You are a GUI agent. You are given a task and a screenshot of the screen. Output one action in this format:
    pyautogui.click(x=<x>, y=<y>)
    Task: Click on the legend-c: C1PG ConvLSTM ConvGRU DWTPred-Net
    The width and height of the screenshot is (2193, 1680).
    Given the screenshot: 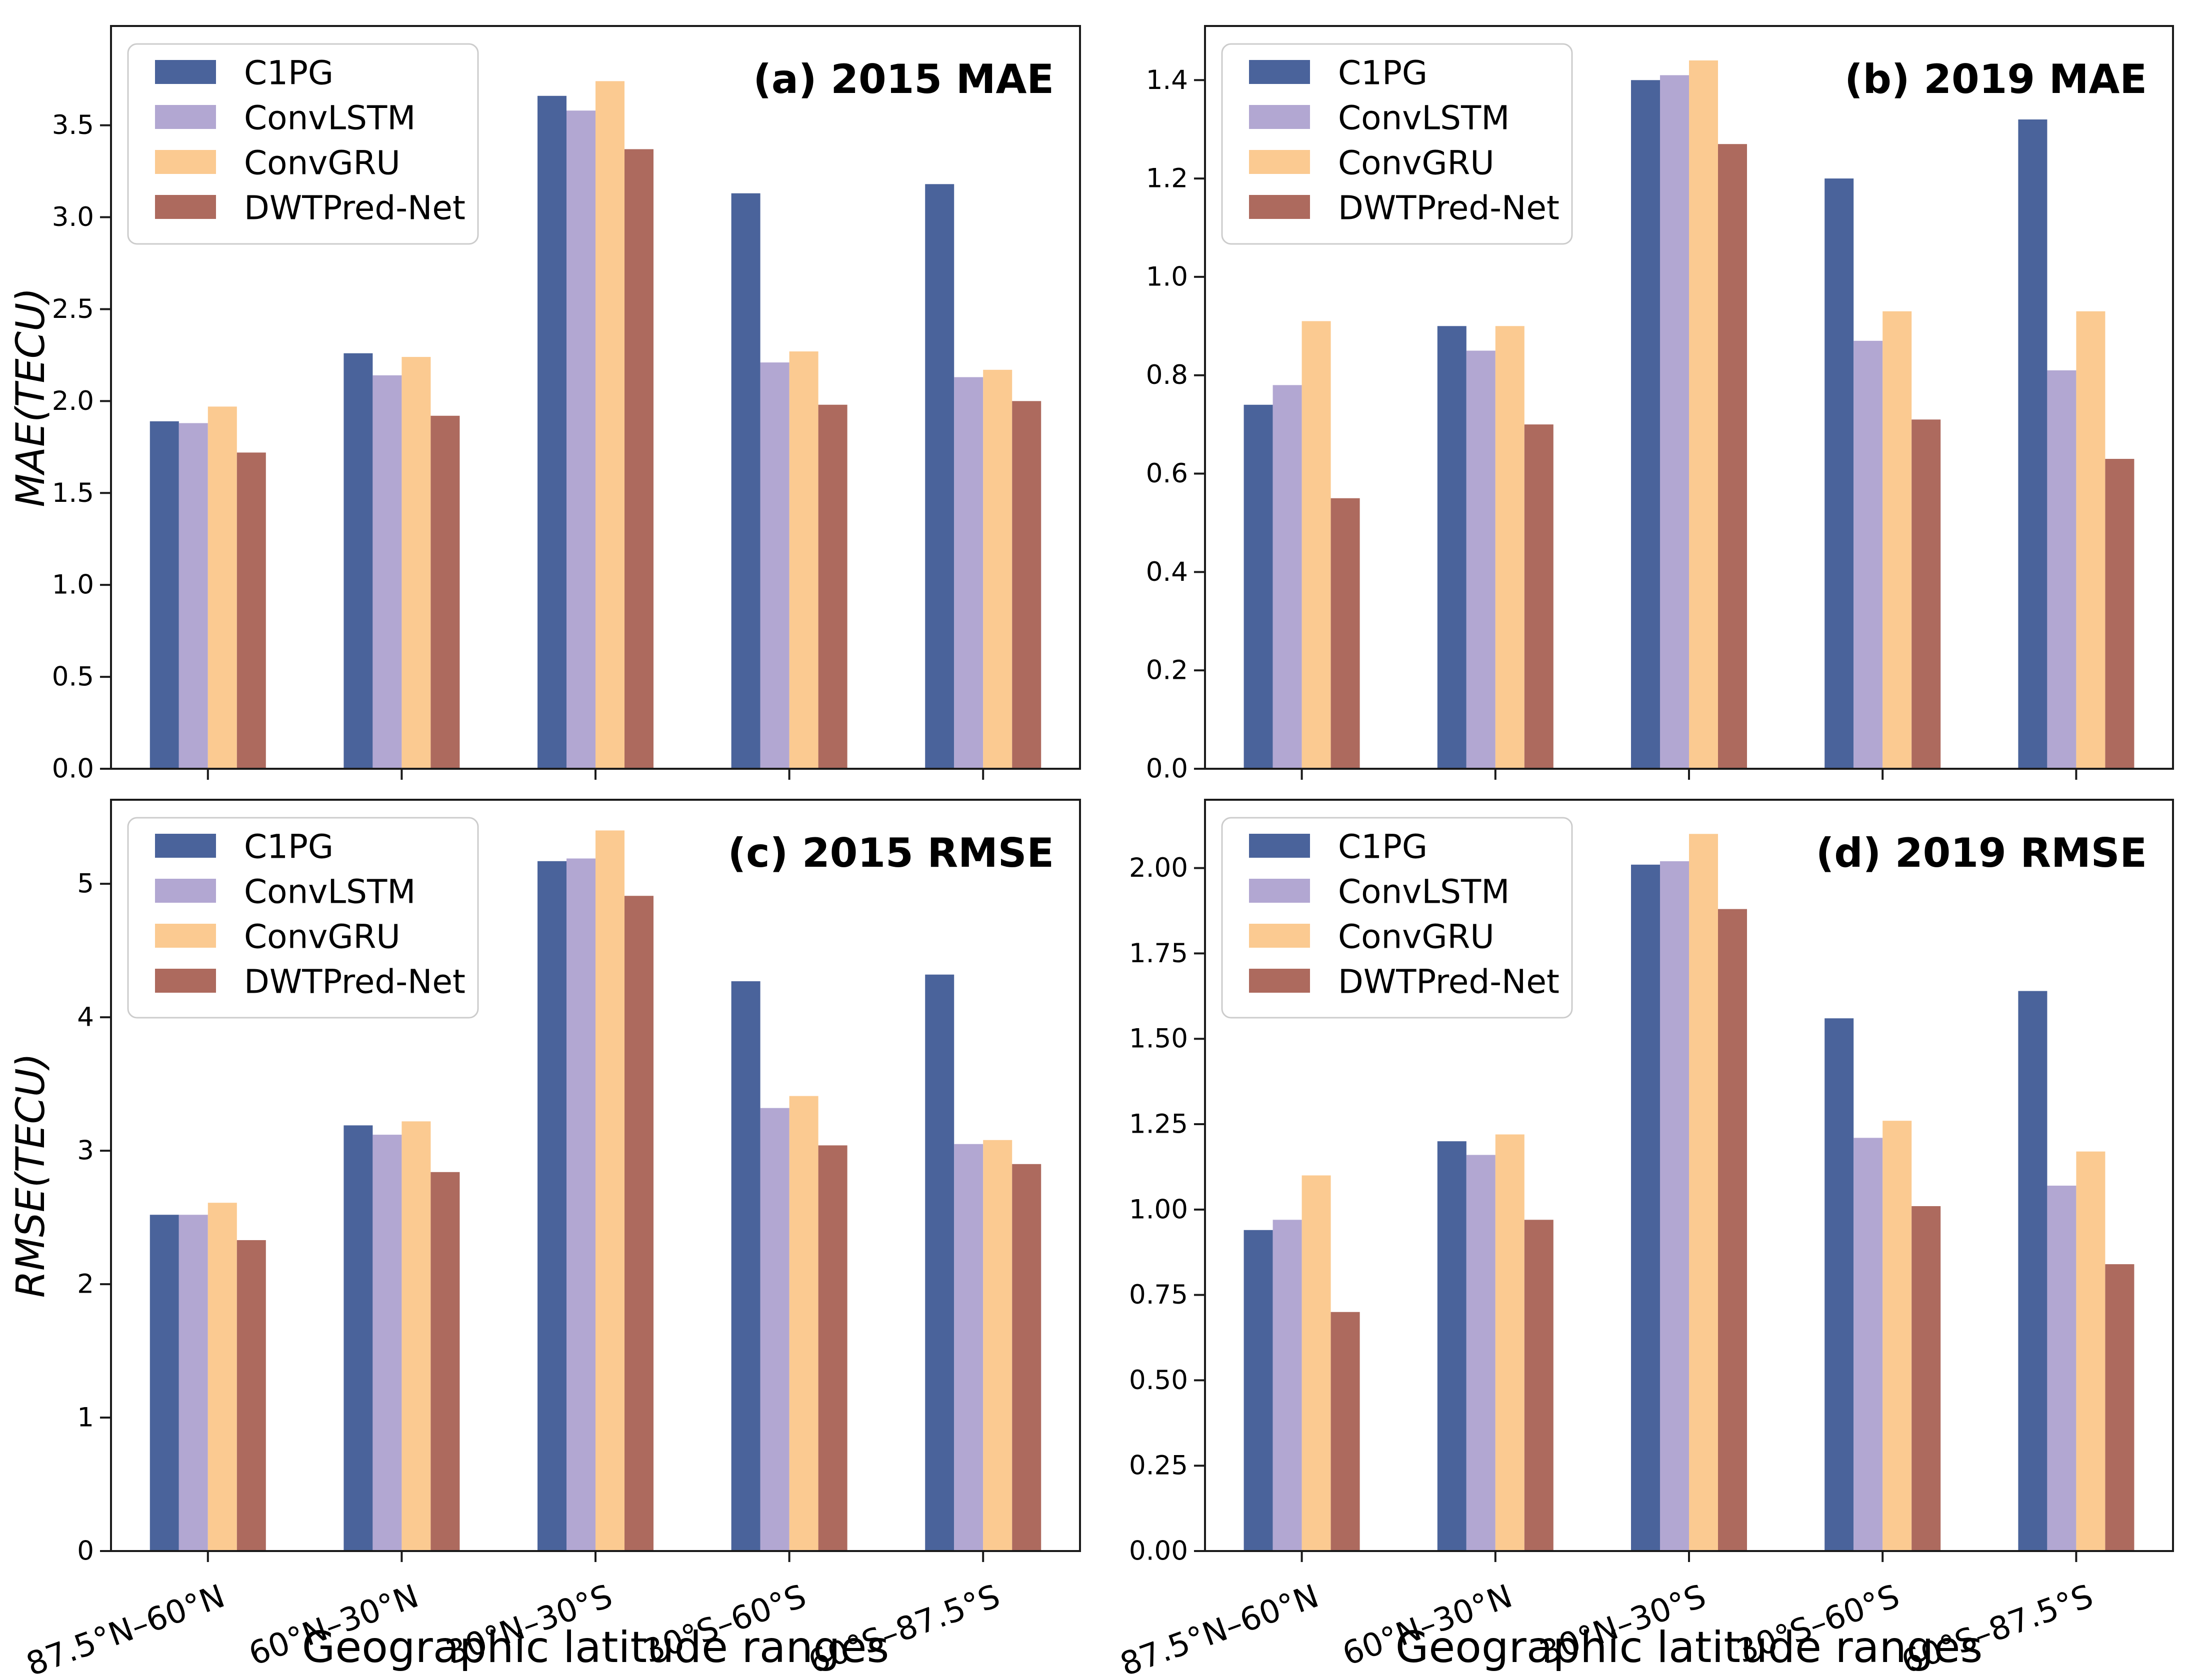 What is the action you would take?
    pyautogui.click(x=303, y=918)
    